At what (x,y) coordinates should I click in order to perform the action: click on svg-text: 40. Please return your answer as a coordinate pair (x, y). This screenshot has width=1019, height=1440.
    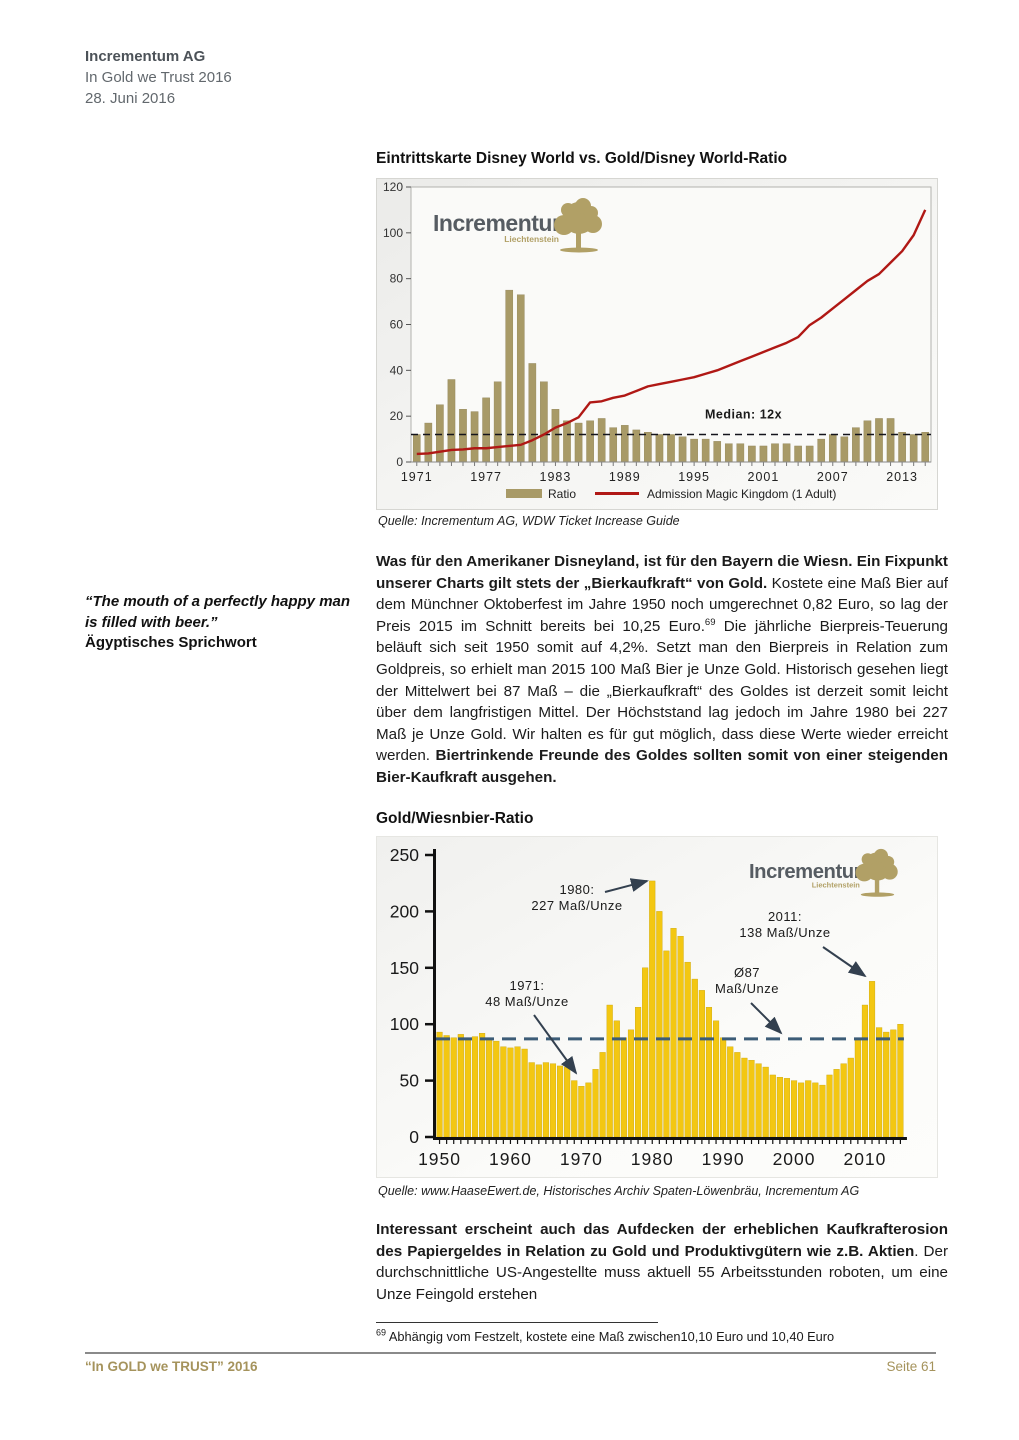
    Looking at the image, I should click on (397, 370).